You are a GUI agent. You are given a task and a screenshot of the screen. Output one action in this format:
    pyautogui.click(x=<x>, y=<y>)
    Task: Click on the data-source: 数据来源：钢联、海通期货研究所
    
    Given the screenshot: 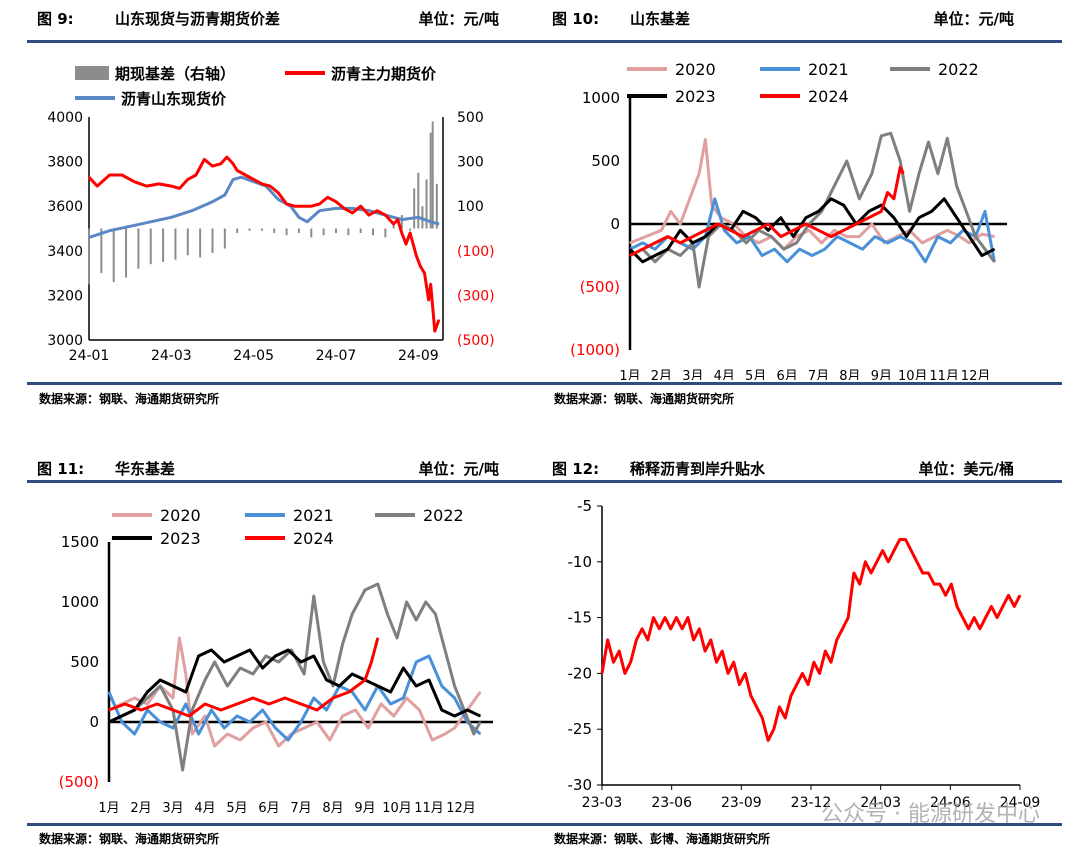 What is the action you would take?
    pyautogui.click(x=644, y=399)
    